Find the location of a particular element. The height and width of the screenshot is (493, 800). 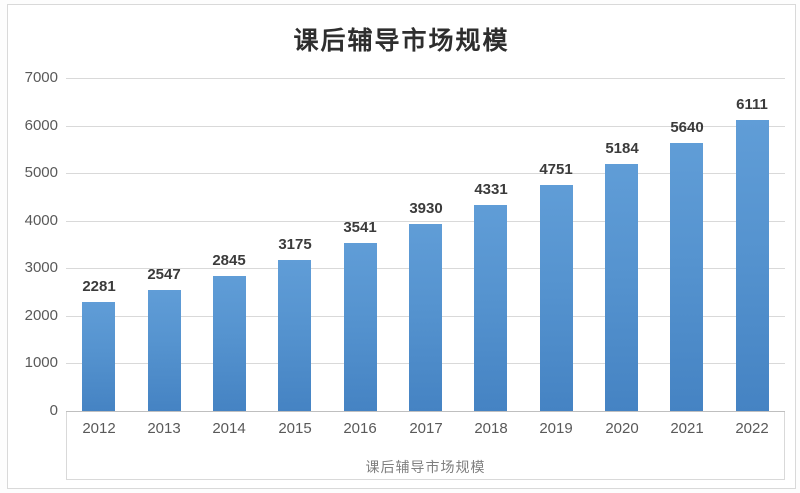

bar-2017 is located at coordinates (425, 317).